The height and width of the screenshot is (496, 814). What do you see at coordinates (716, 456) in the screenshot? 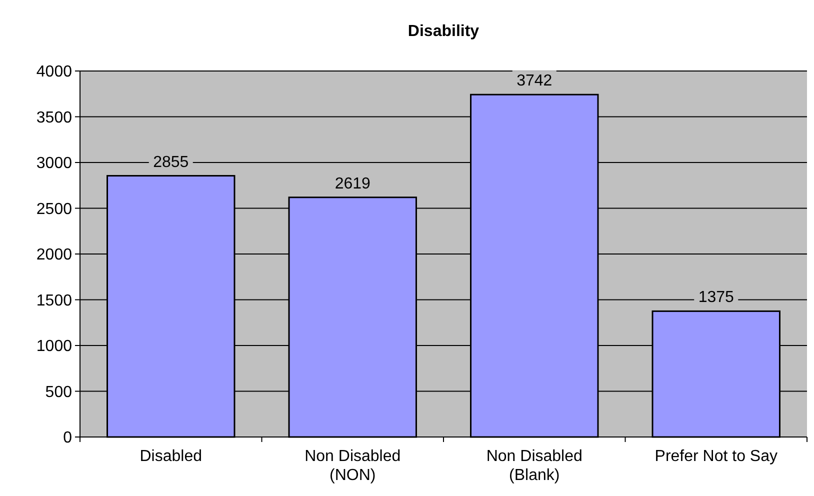
I see `x-tick-label: Prefer Not to Say` at bounding box center [716, 456].